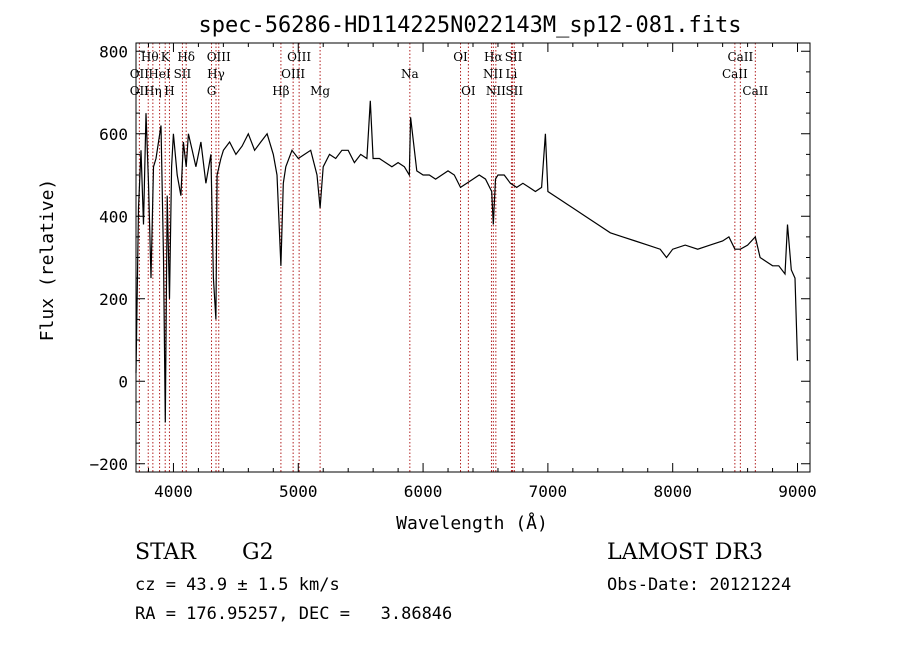  What do you see at coordinates (159, 74) in the screenshot?
I see `line-label: HeI` at bounding box center [159, 74].